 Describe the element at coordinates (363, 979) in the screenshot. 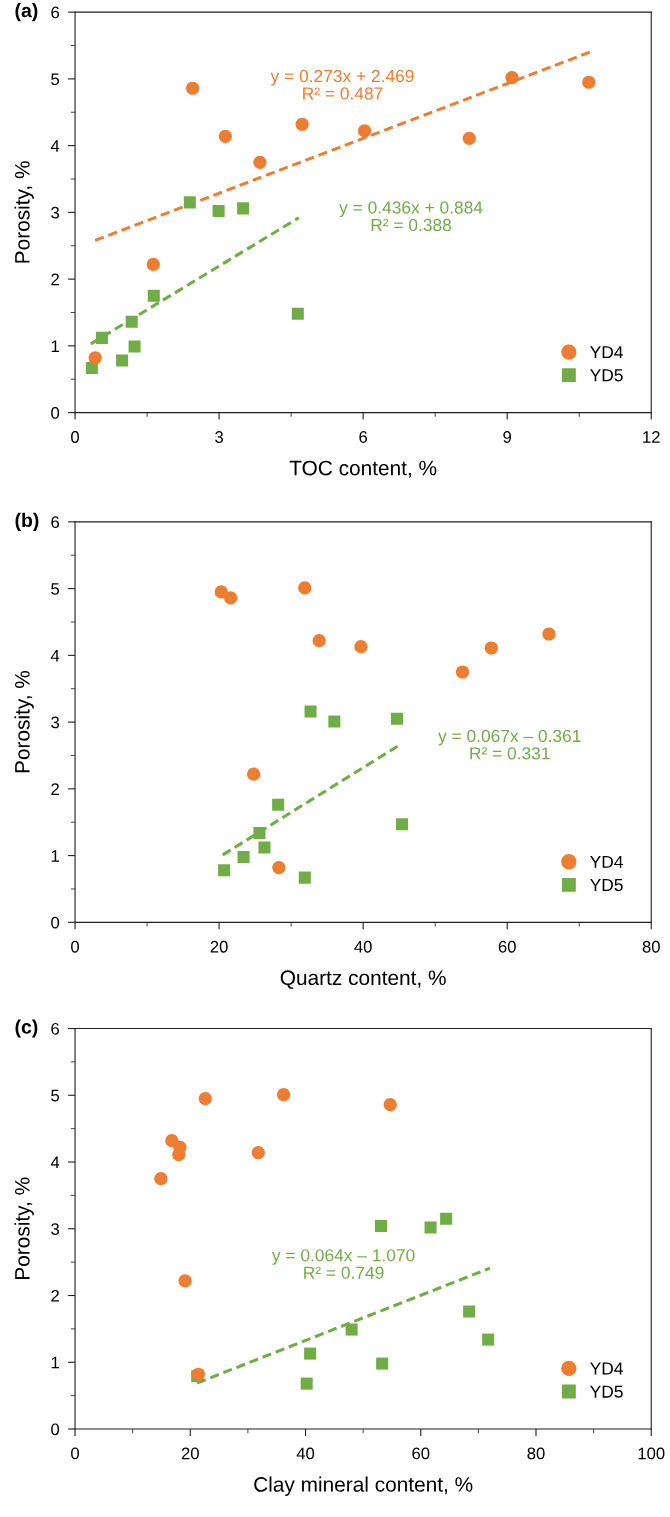

I see `x-axis-title: Quartz content, %` at that location.